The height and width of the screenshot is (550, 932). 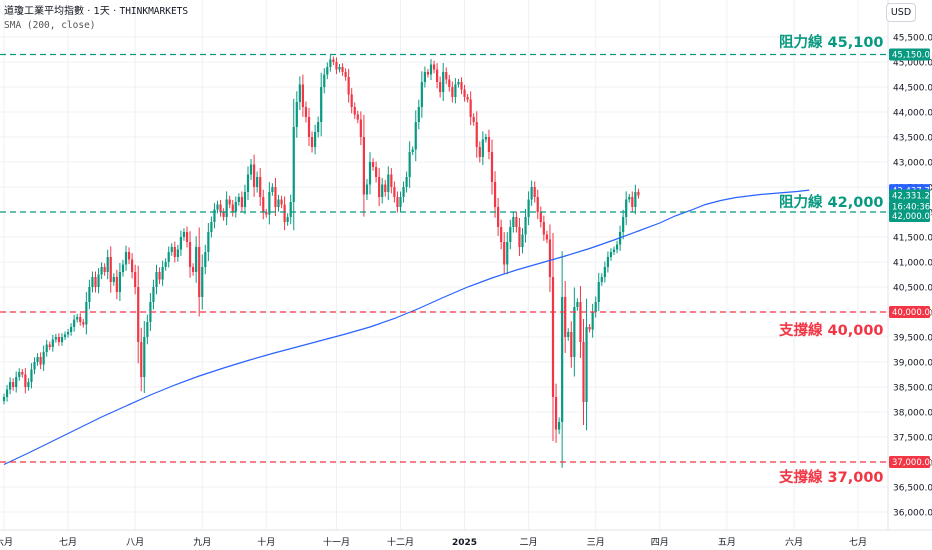 What do you see at coordinates (433, 542) in the screenshot?
I see `time-axis: 六月 七月 八月 九月 十月 十一月 十二月 2025 二月 三月 四月 五月 六月 七月` at bounding box center [433, 542].